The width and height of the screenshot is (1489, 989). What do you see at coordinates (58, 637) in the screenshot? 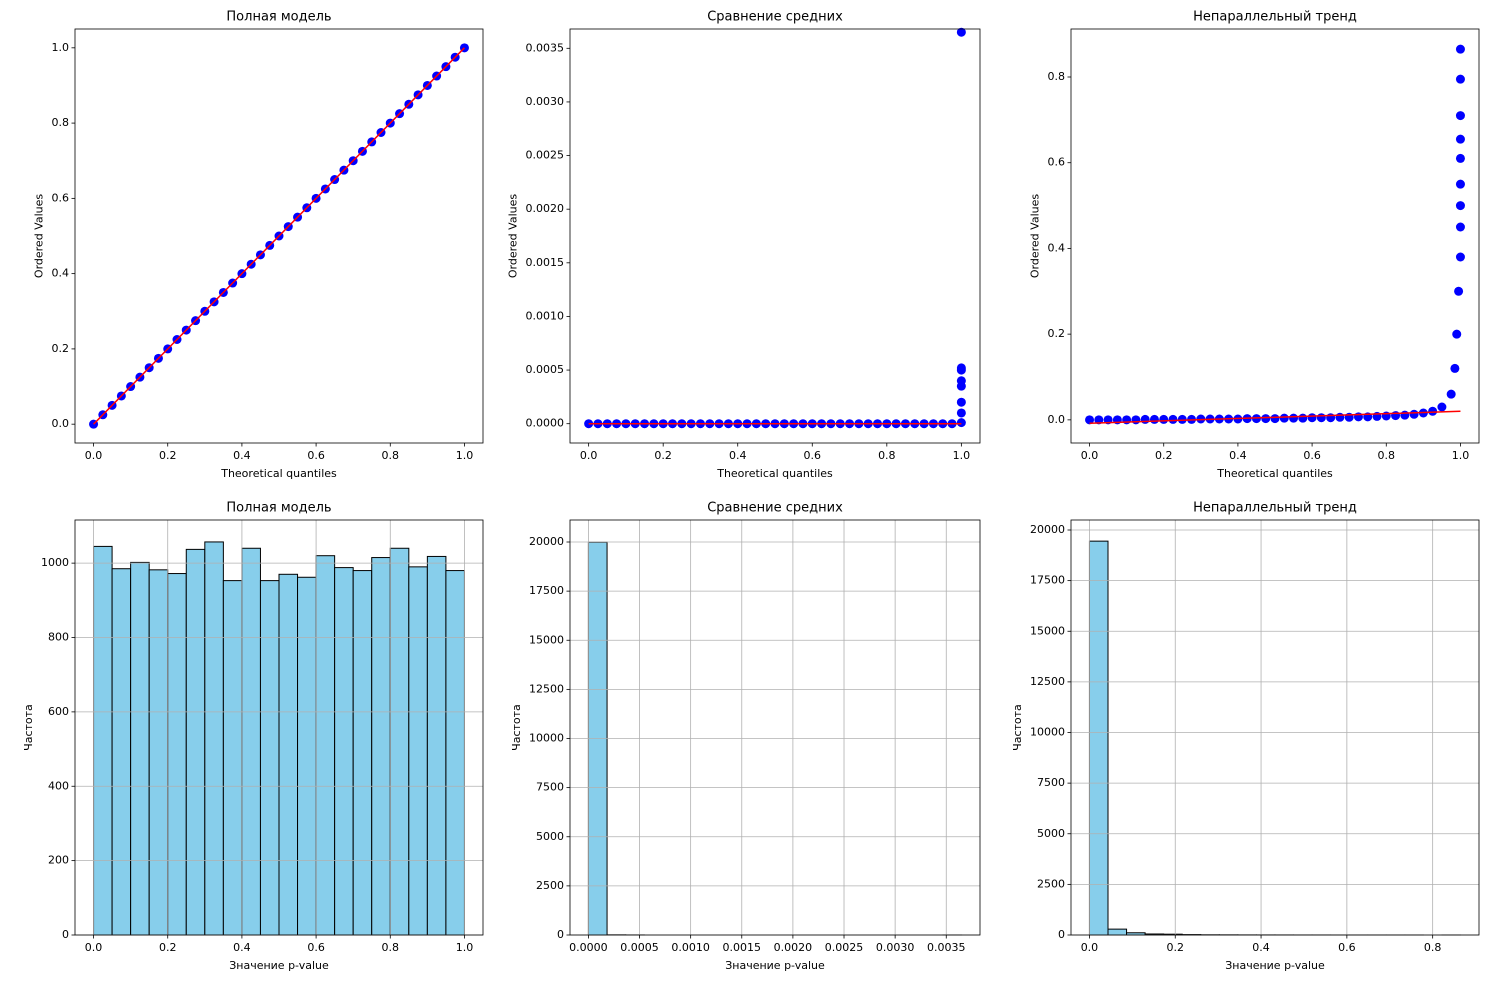
I see `y-tick-label: 800` at bounding box center [58, 637].